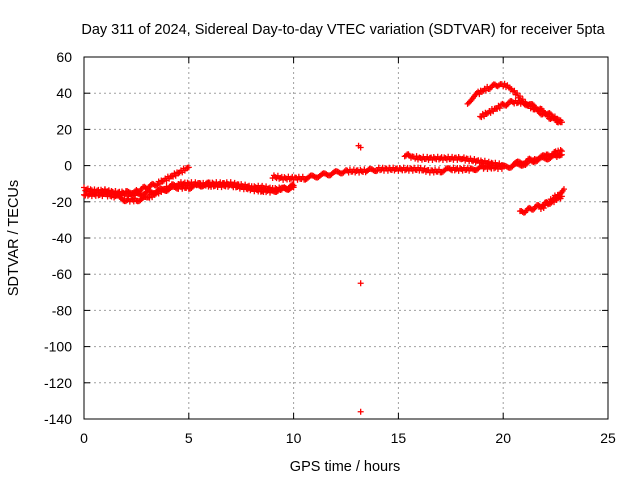 The image size is (640, 480). Describe the element at coordinates (62, 274) in the screenshot. I see `y-tick-label: -60` at that location.